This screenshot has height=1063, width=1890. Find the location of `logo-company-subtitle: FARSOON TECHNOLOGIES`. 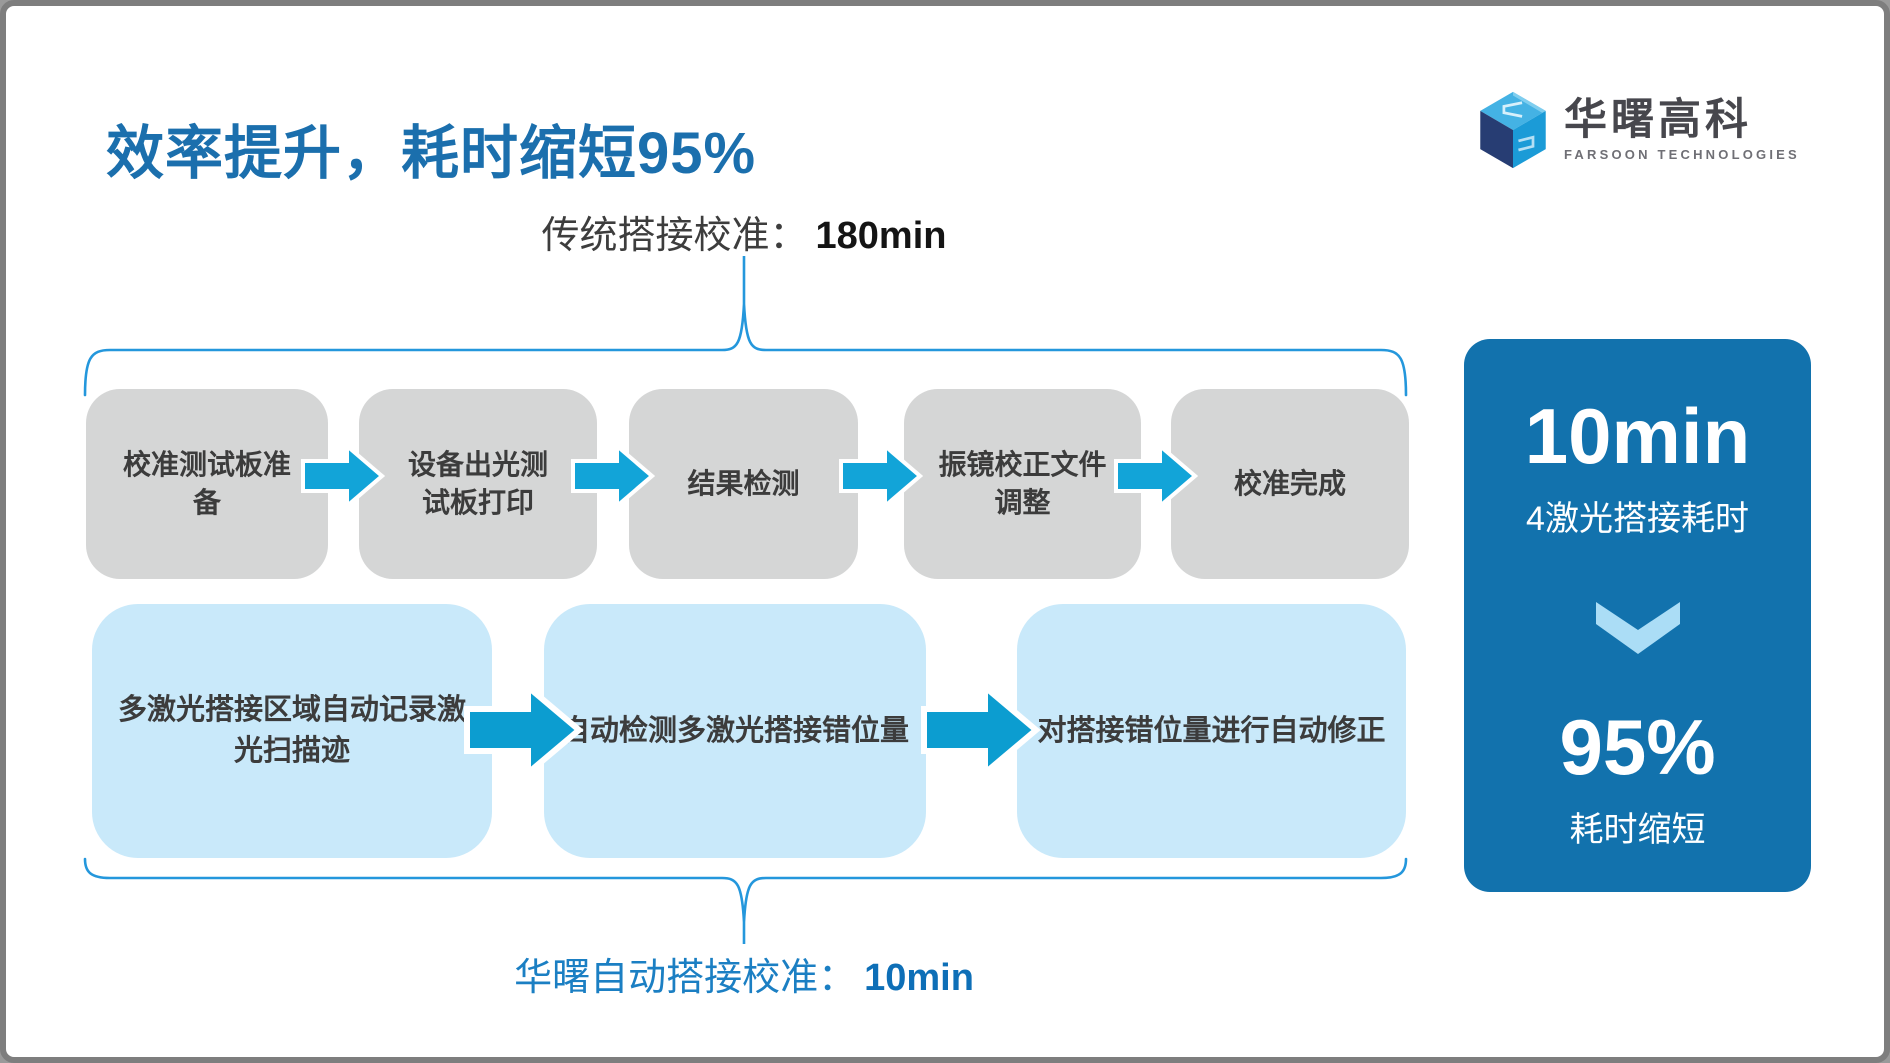

logo-company-subtitle: FARSOON TECHNOLOGIES is located at coordinates (1682, 154).